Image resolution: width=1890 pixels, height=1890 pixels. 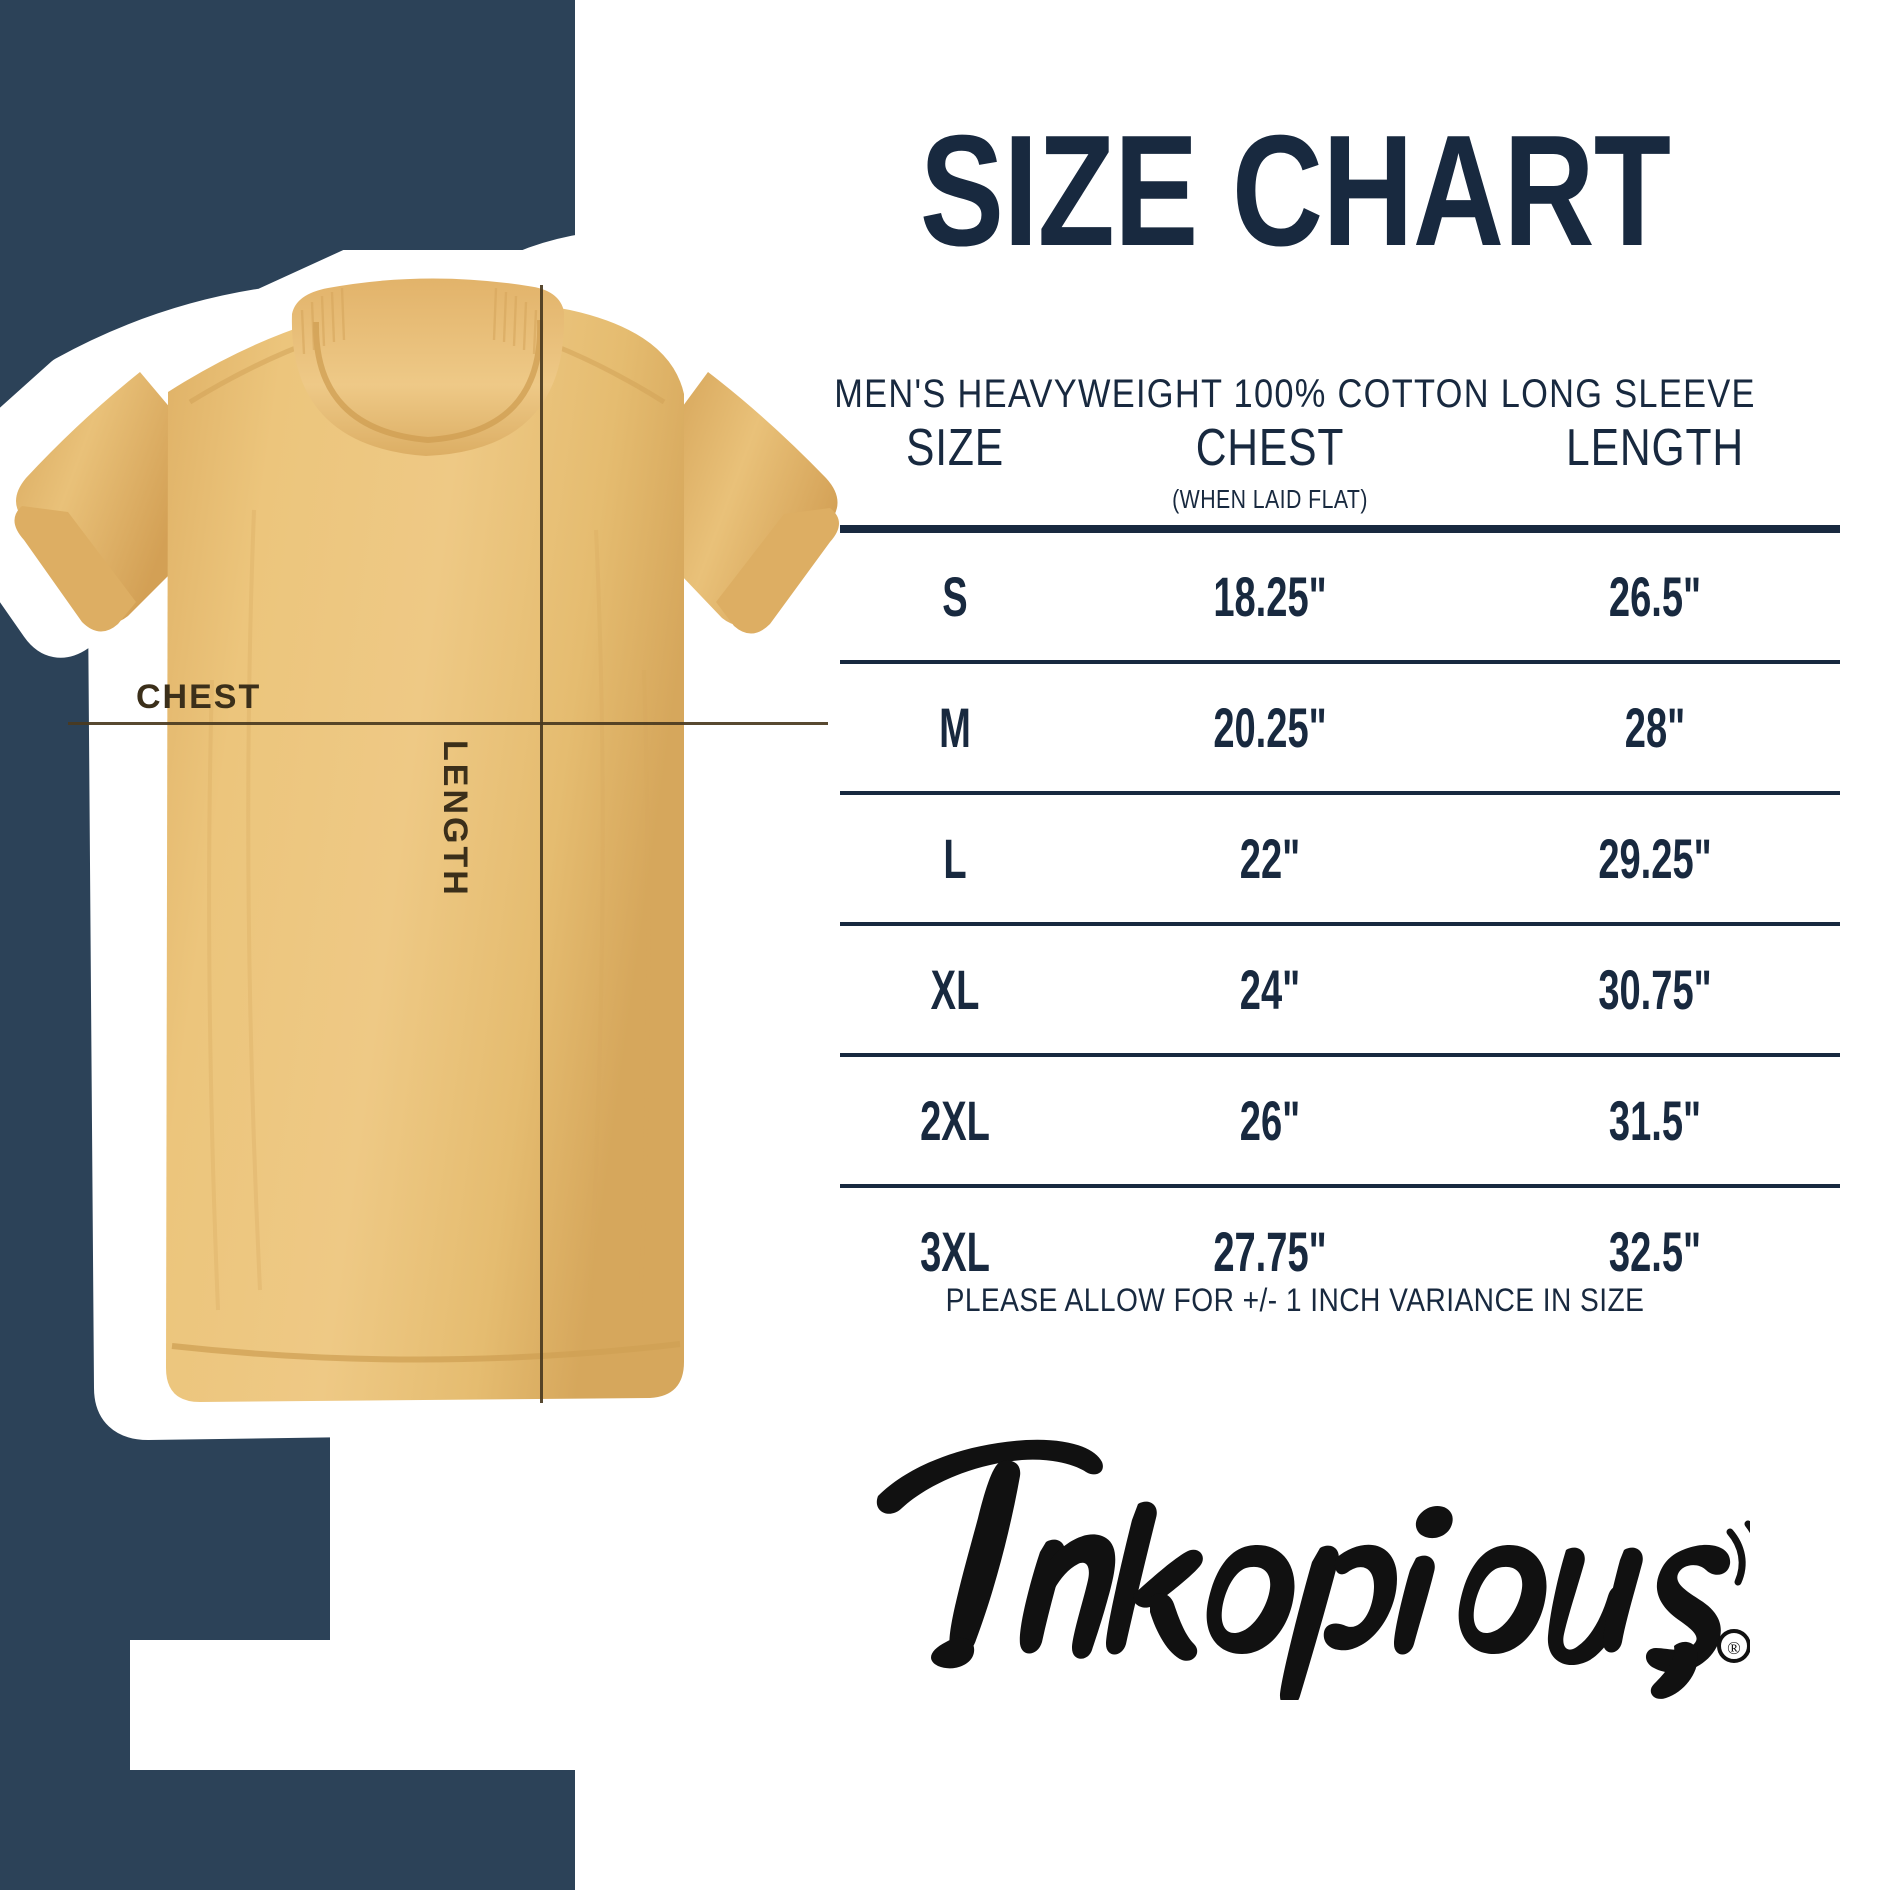 I want to click on table-row: L 22" 29.25", so click(x=1340, y=858).